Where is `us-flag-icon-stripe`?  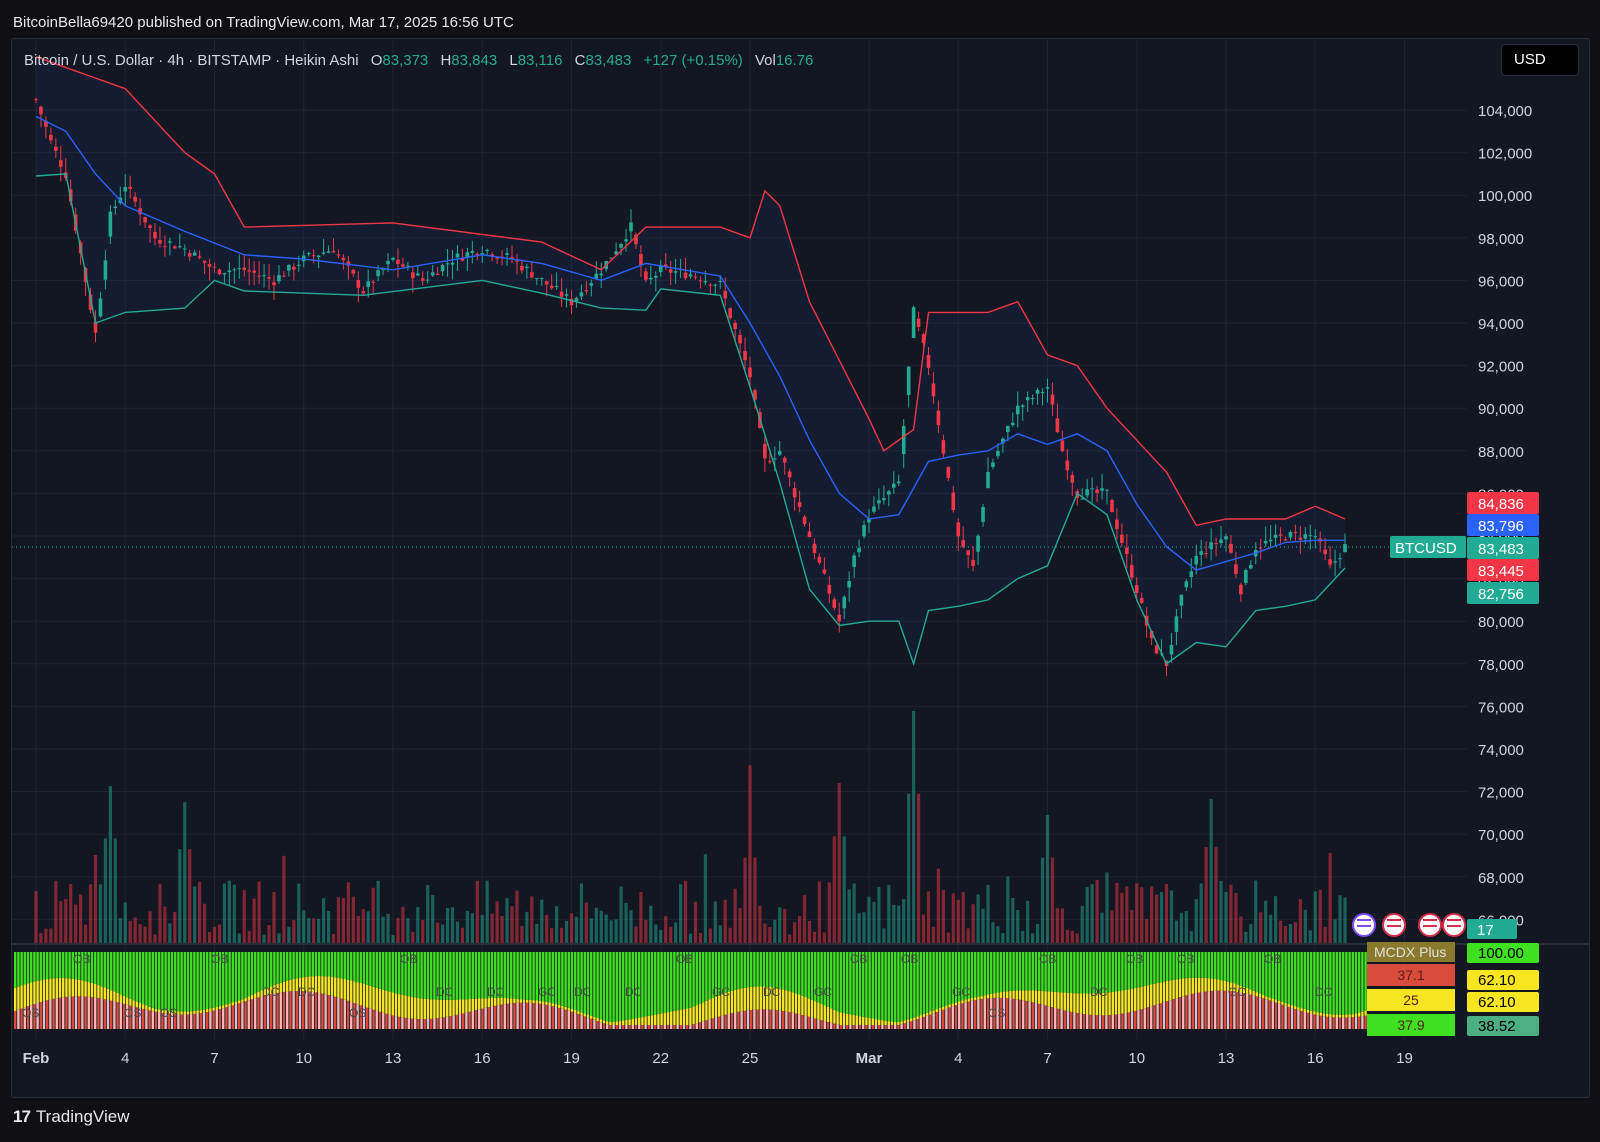 us-flag-icon-stripe is located at coordinates (1394, 926).